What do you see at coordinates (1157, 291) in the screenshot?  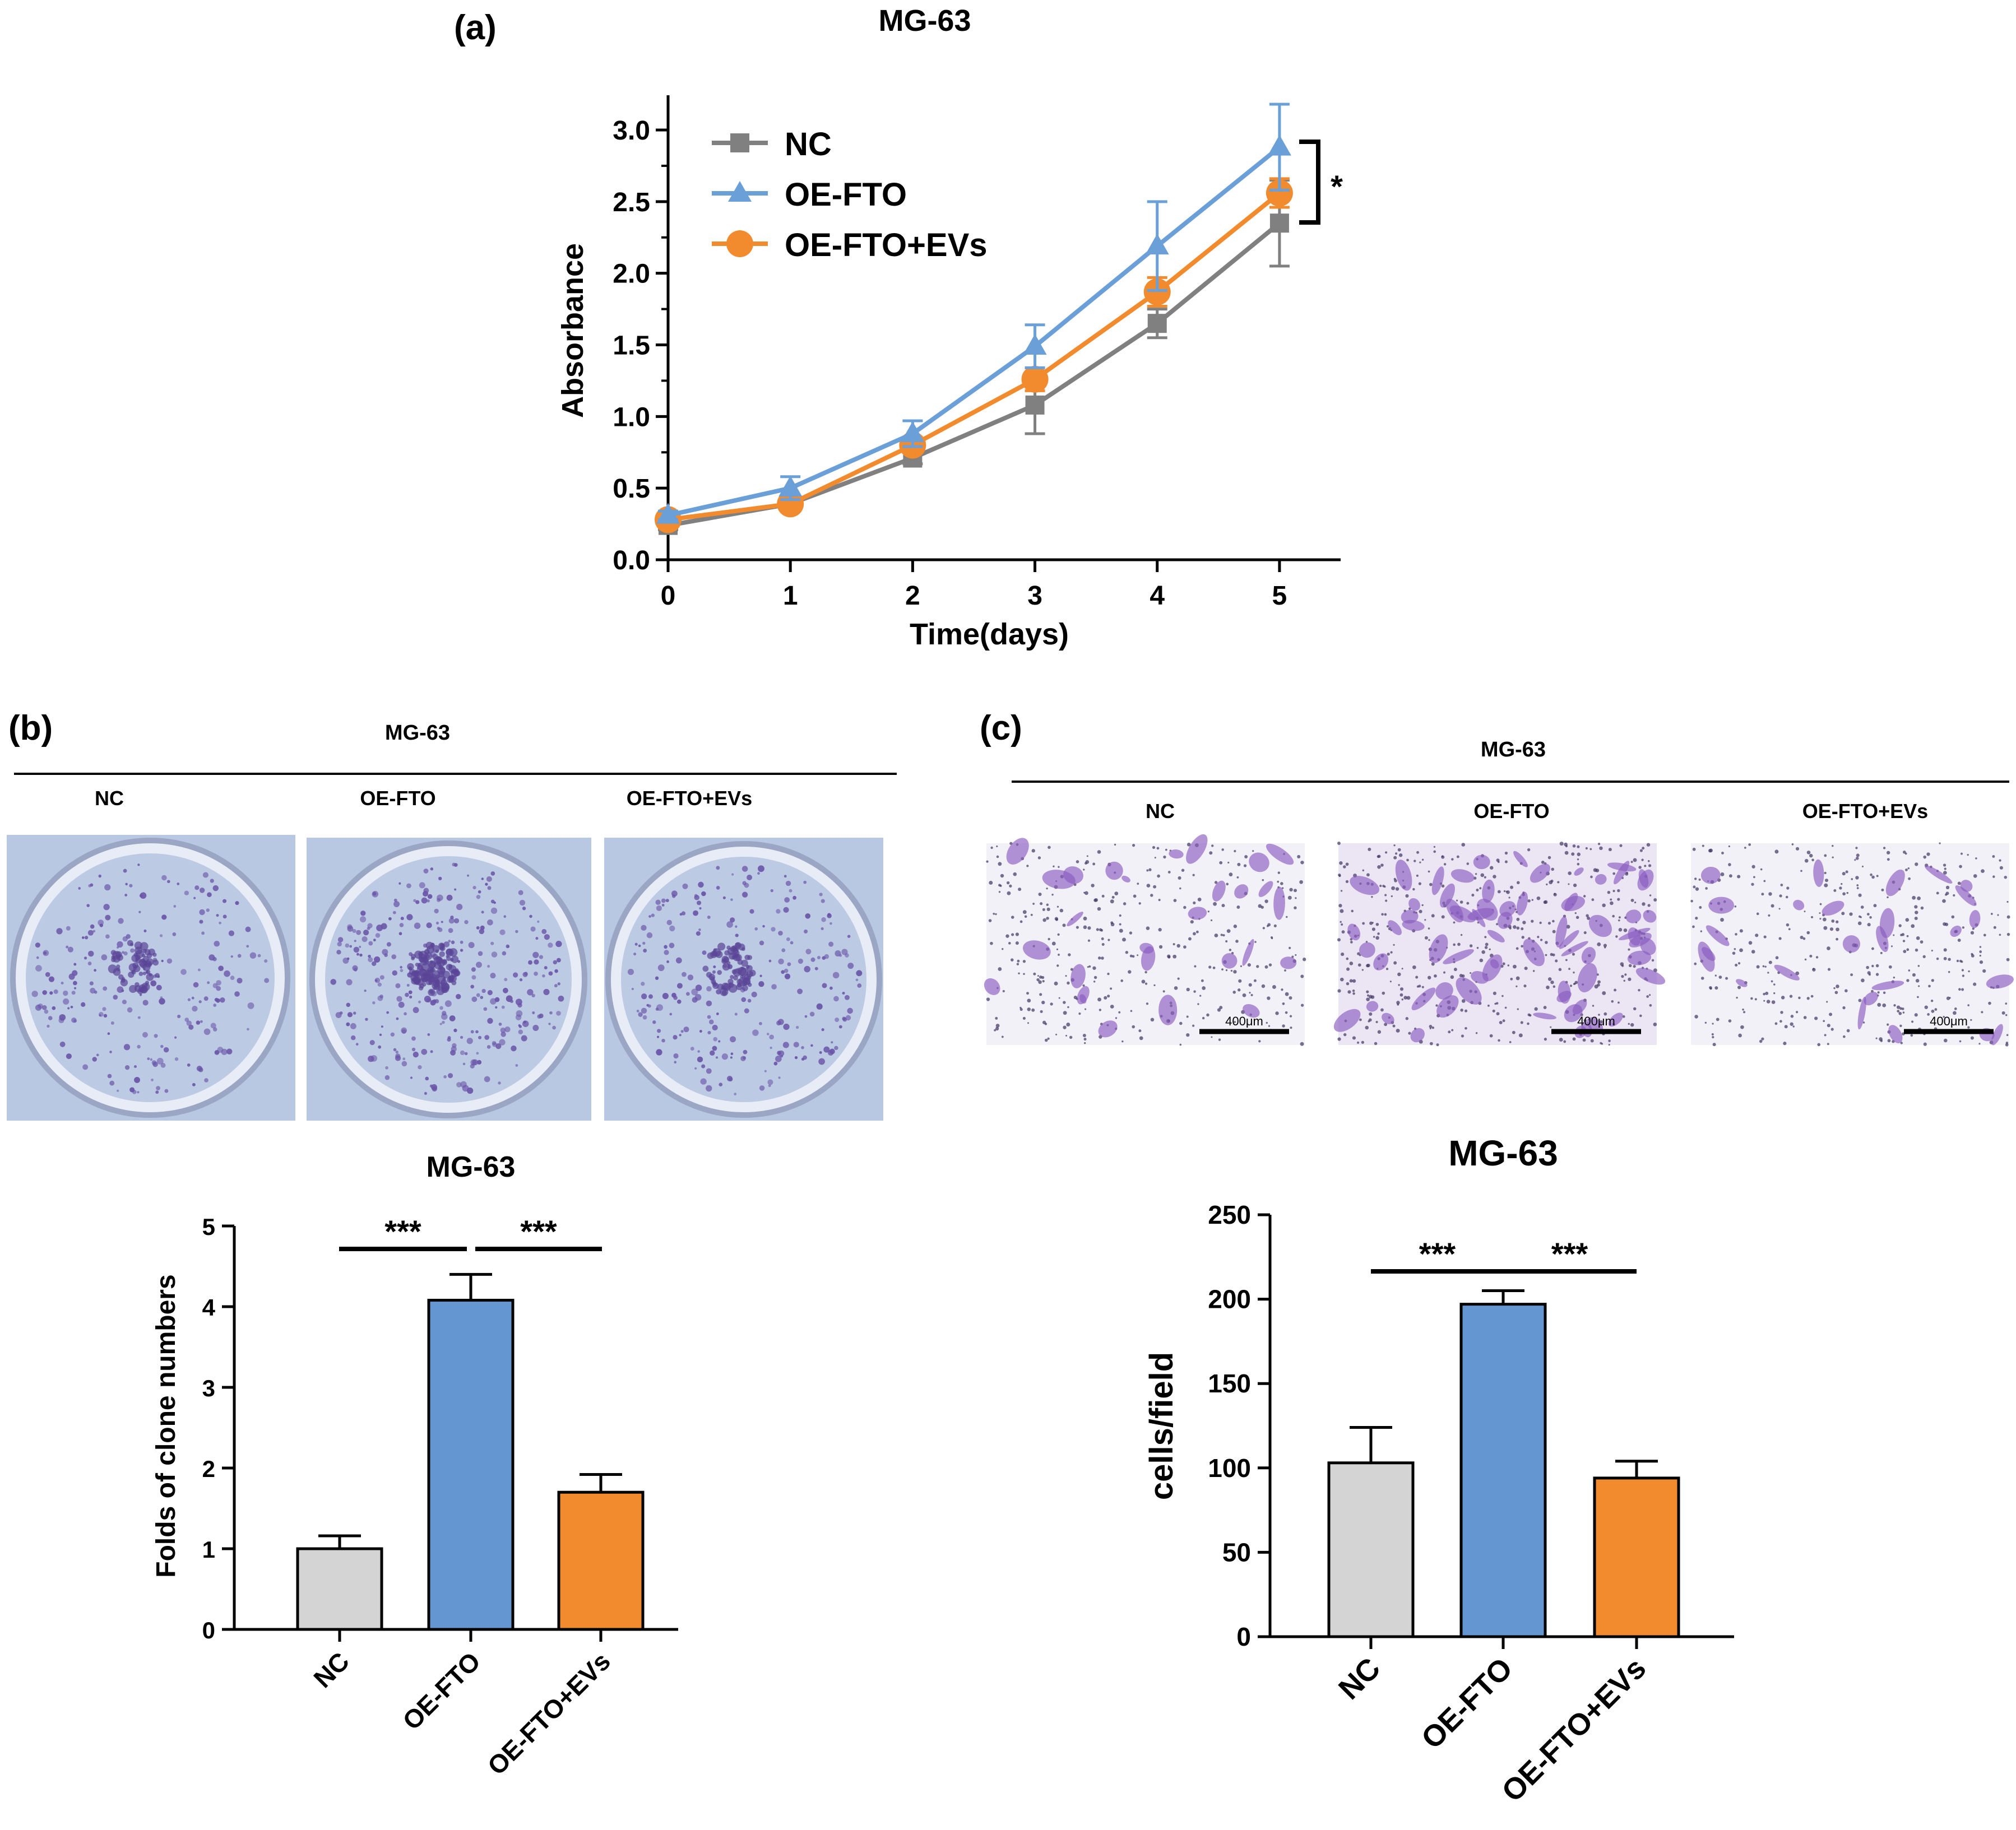 I see `data-point` at bounding box center [1157, 291].